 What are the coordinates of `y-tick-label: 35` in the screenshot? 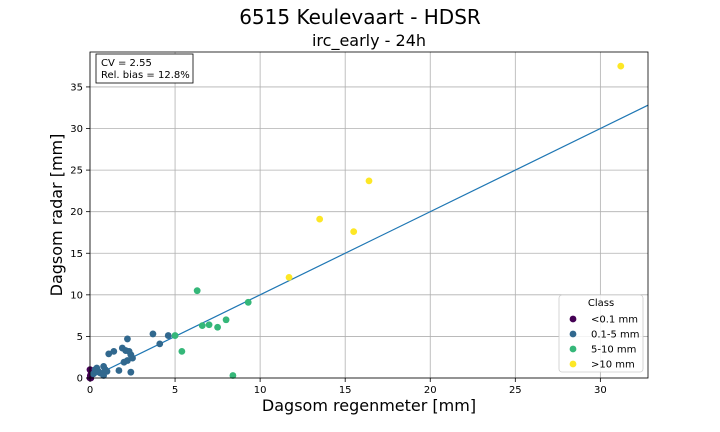 It's located at (76, 87).